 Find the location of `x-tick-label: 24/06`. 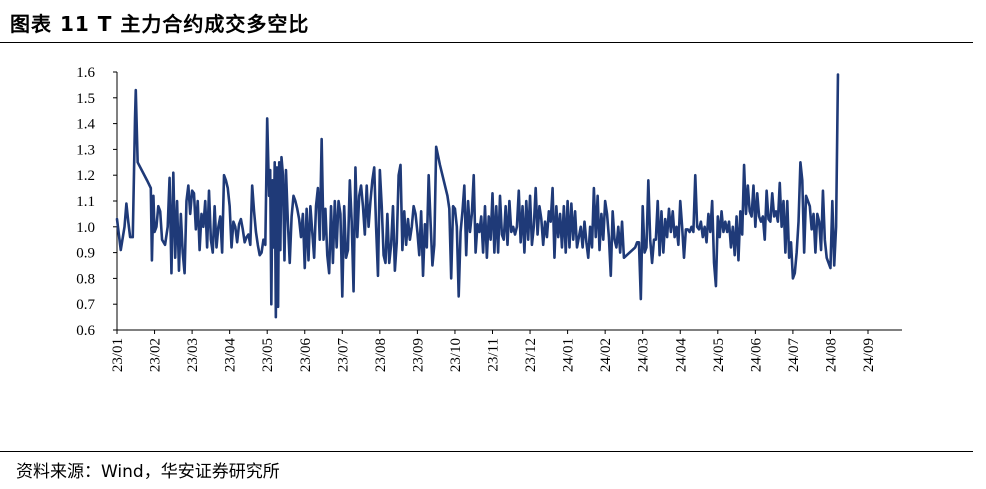

x-tick-label: 24/06 is located at coordinates (756, 355).